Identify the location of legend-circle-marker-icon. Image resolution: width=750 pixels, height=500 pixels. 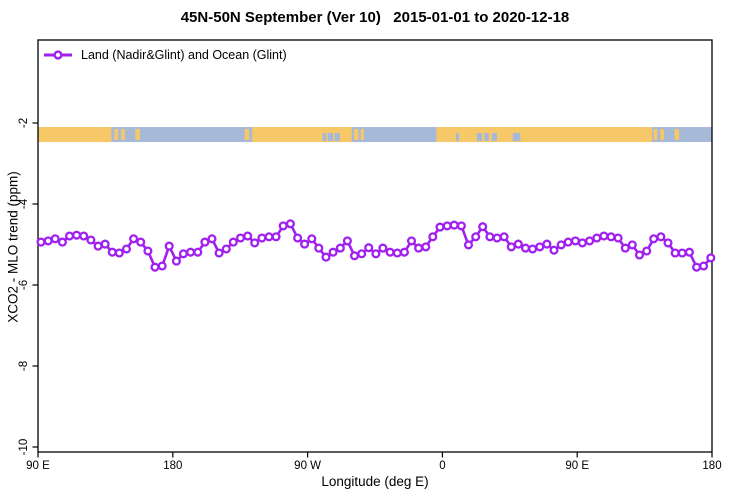
(58, 55).